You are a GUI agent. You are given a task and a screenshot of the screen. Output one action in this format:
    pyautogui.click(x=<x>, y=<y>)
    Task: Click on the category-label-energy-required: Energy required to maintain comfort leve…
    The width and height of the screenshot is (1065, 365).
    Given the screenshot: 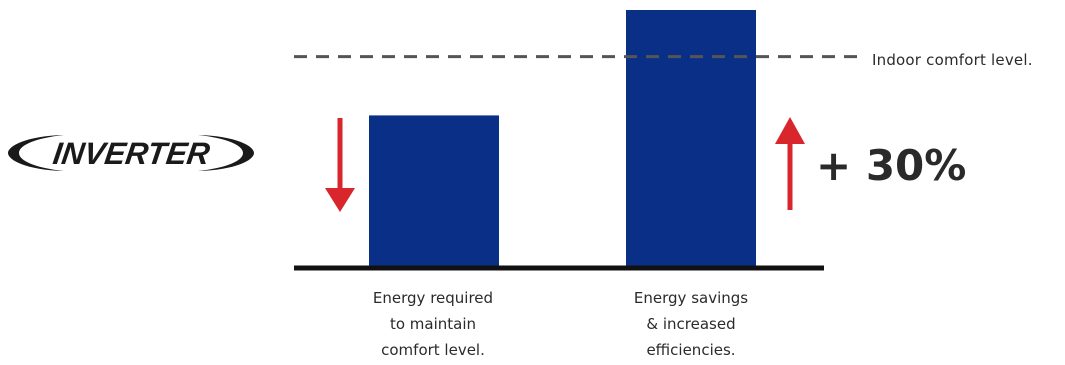 What is the action you would take?
    pyautogui.click(x=433, y=324)
    